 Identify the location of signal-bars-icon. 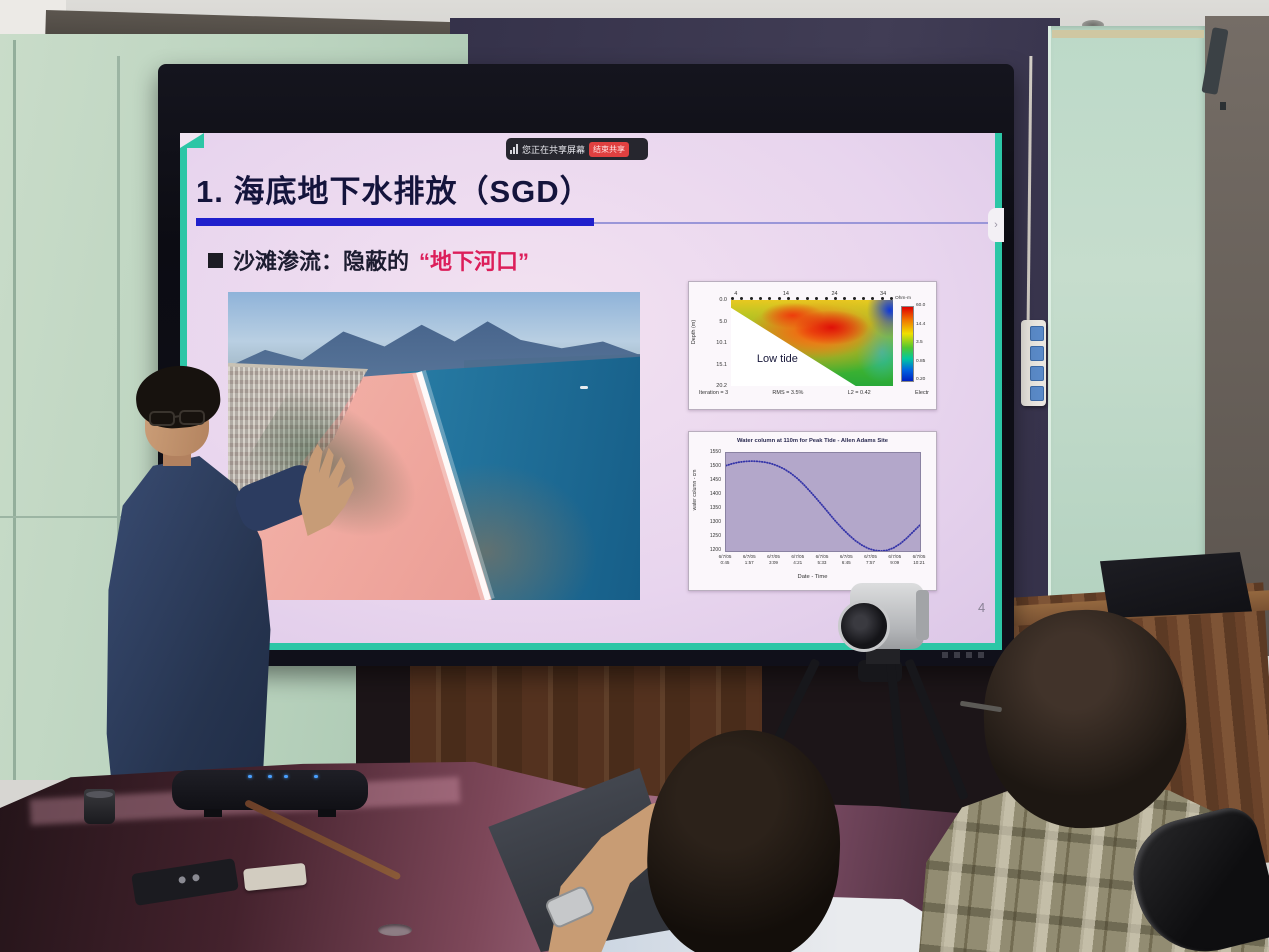
(514, 149).